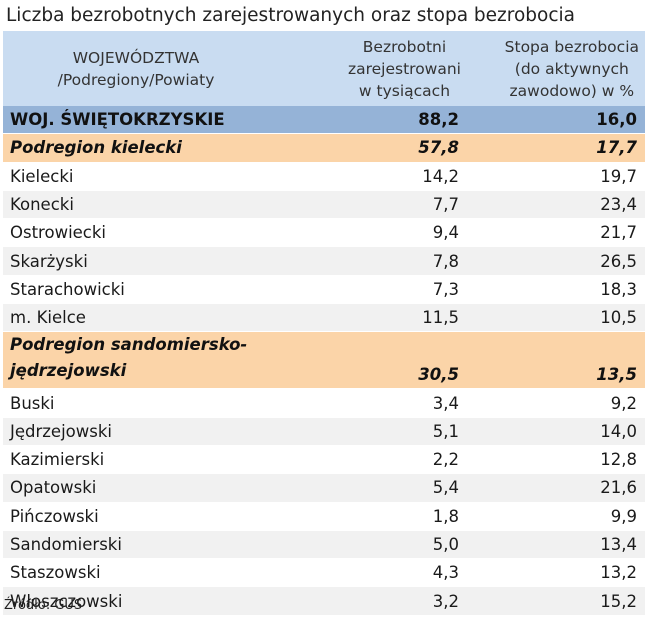 This screenshot has height=621, width=648. I want to click on rate-value: 21,6, so click(556, 488).